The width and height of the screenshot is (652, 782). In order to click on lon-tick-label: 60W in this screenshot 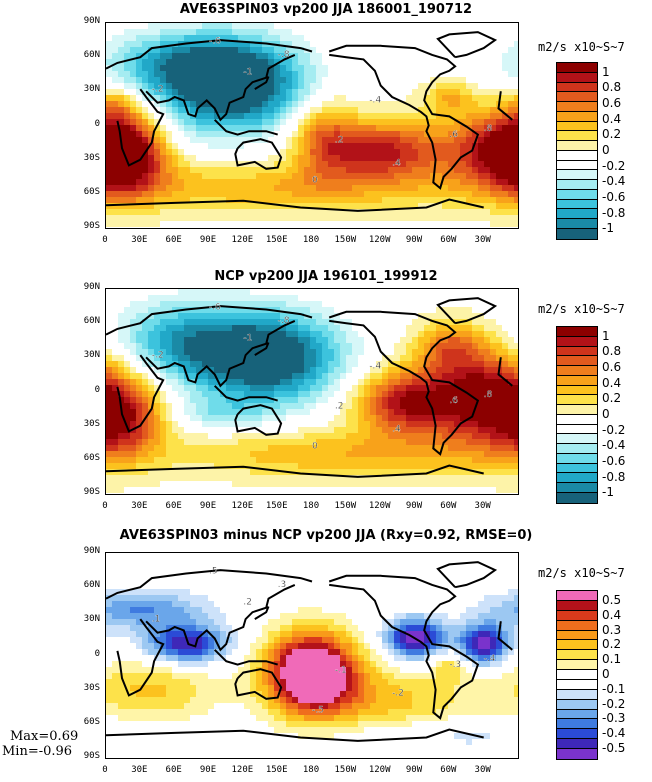, I will do `click(448, 240)`.